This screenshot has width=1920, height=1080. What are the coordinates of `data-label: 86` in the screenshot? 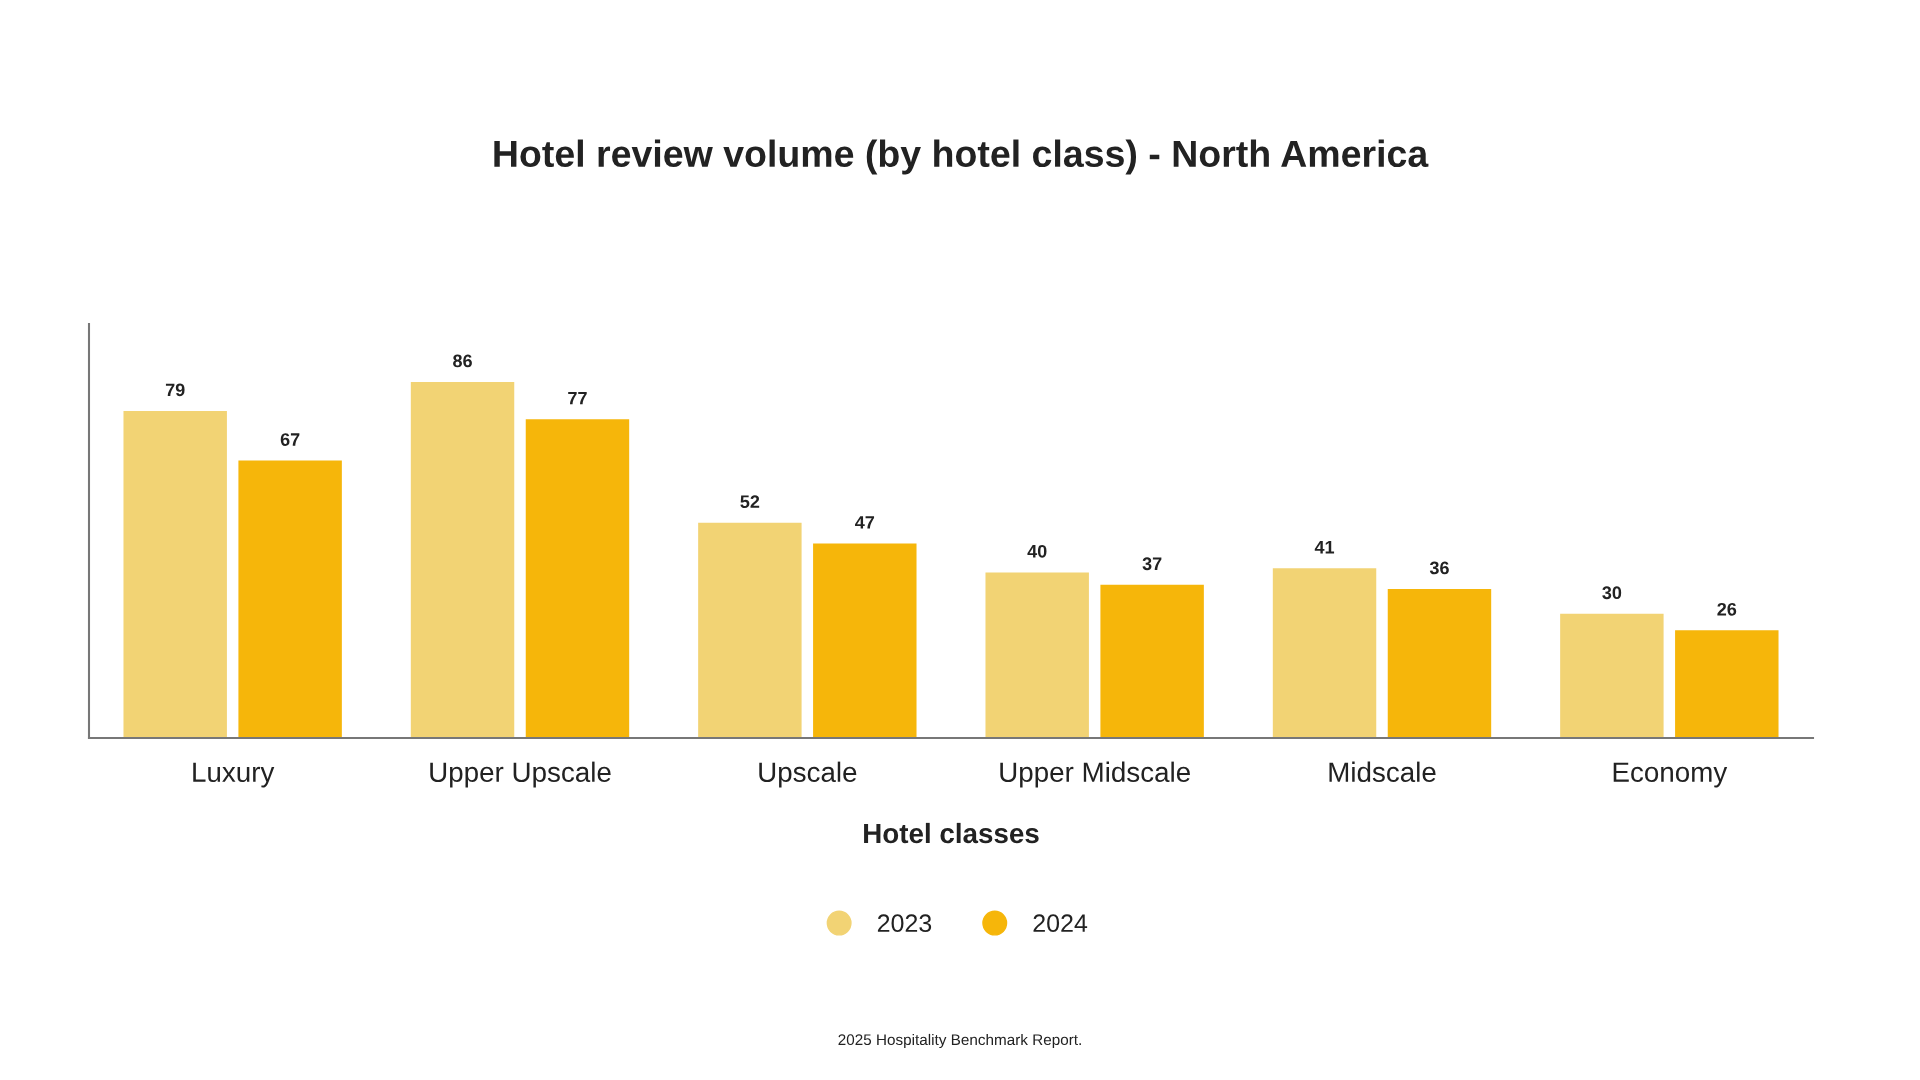 It's located at (462, 361).